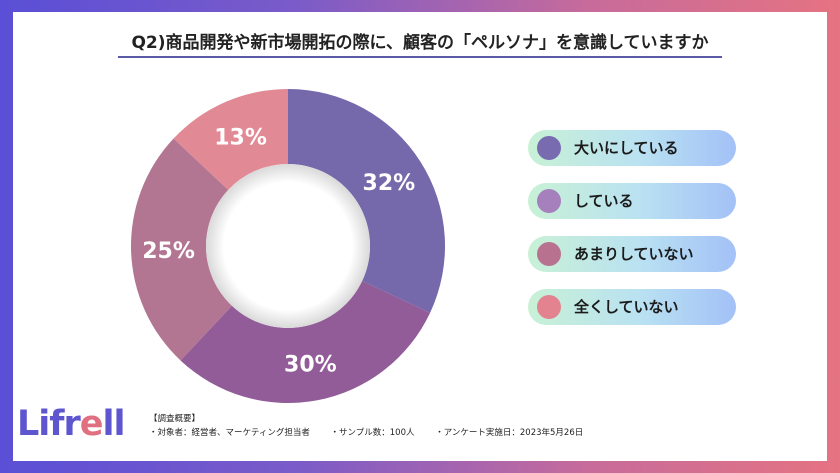 The height and width of the screenshot is (473, 840). What do you see at coordinates (604, 201) in the screenshot?
I see `legend-label: している` at bounding box center [604, 201].